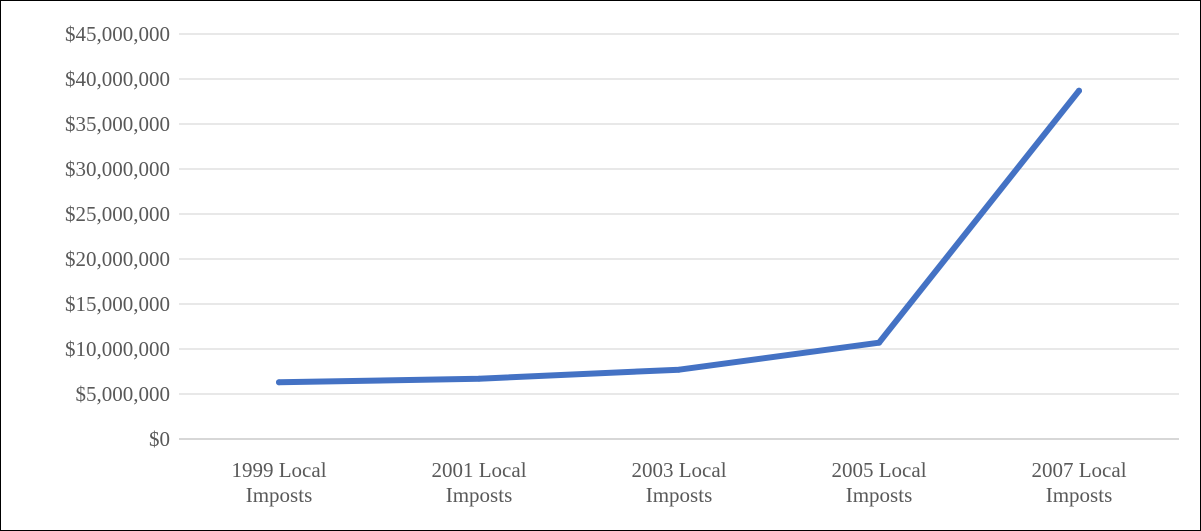  Describe the element at coordinates (278, 482) in the screenshot. I see `x-tick-label: 1999 Local Imposts` at that location.